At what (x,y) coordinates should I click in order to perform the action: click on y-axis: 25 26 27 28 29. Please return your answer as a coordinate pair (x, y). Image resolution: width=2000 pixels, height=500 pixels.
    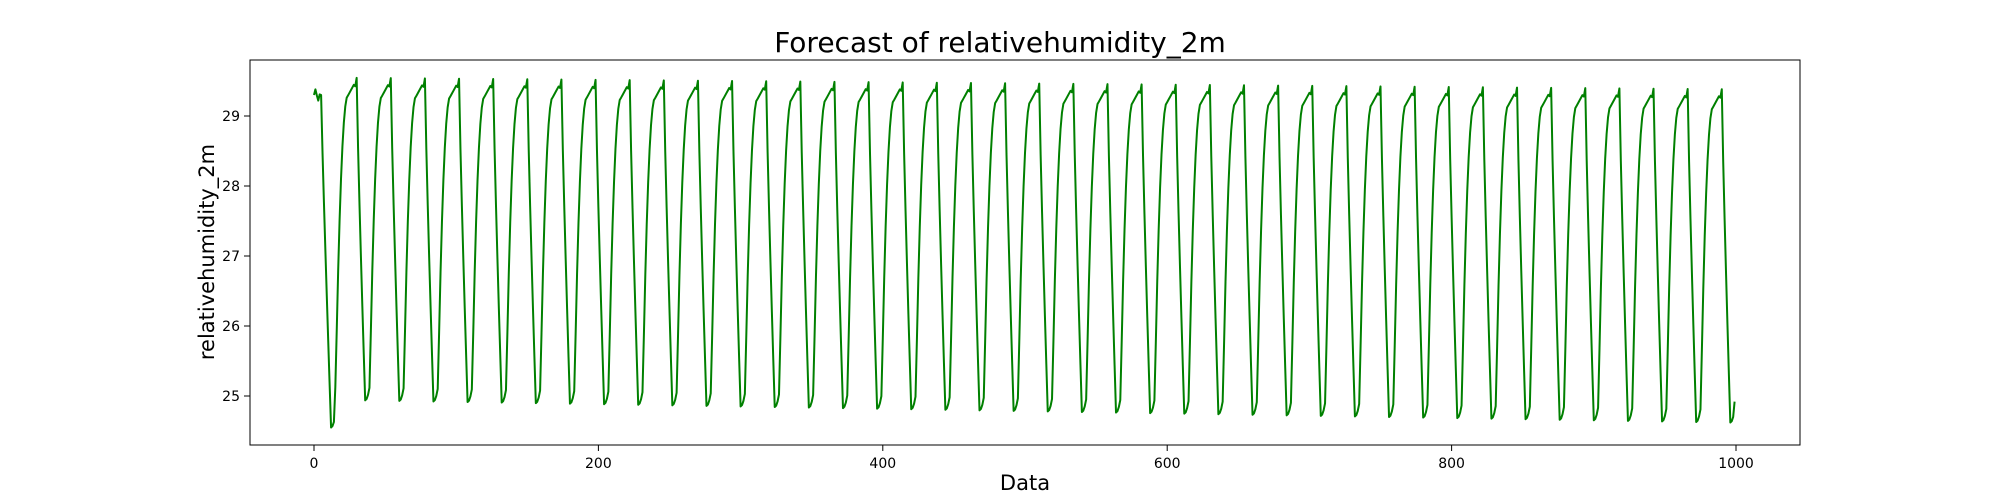
    Looking at the image, I should click on (236, 257).